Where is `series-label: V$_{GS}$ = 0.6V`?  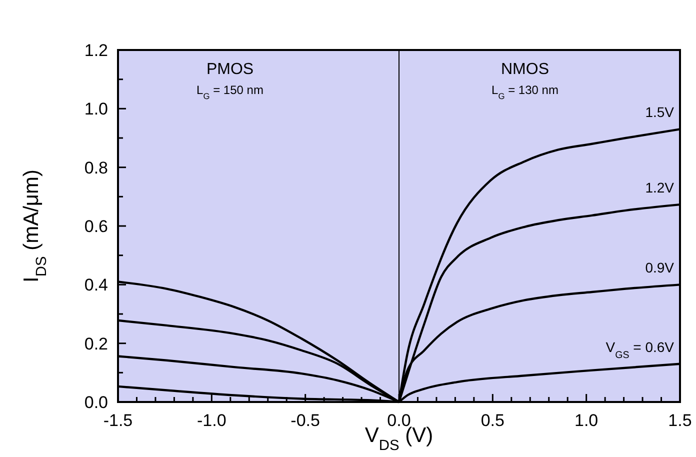
series-label: V$_{GS}$ = 0.6V is located at coordinates (640, 349).